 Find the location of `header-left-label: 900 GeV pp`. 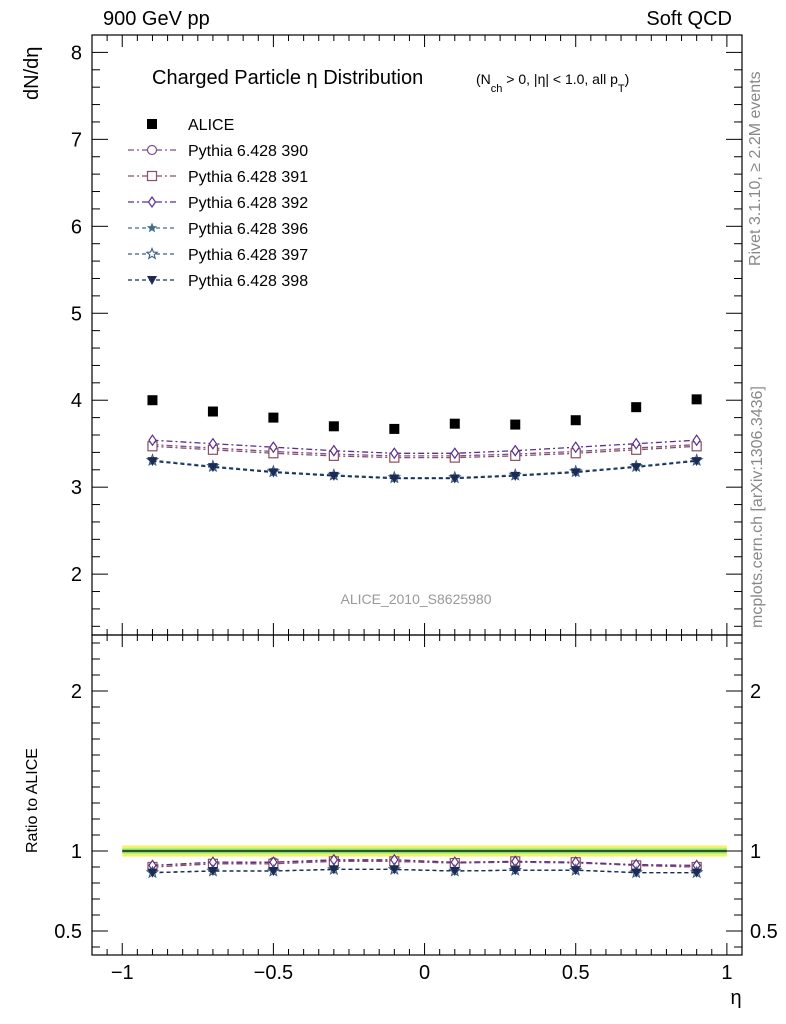

header-left-label: 900 GeV pp is located at coordinates (156, 19).